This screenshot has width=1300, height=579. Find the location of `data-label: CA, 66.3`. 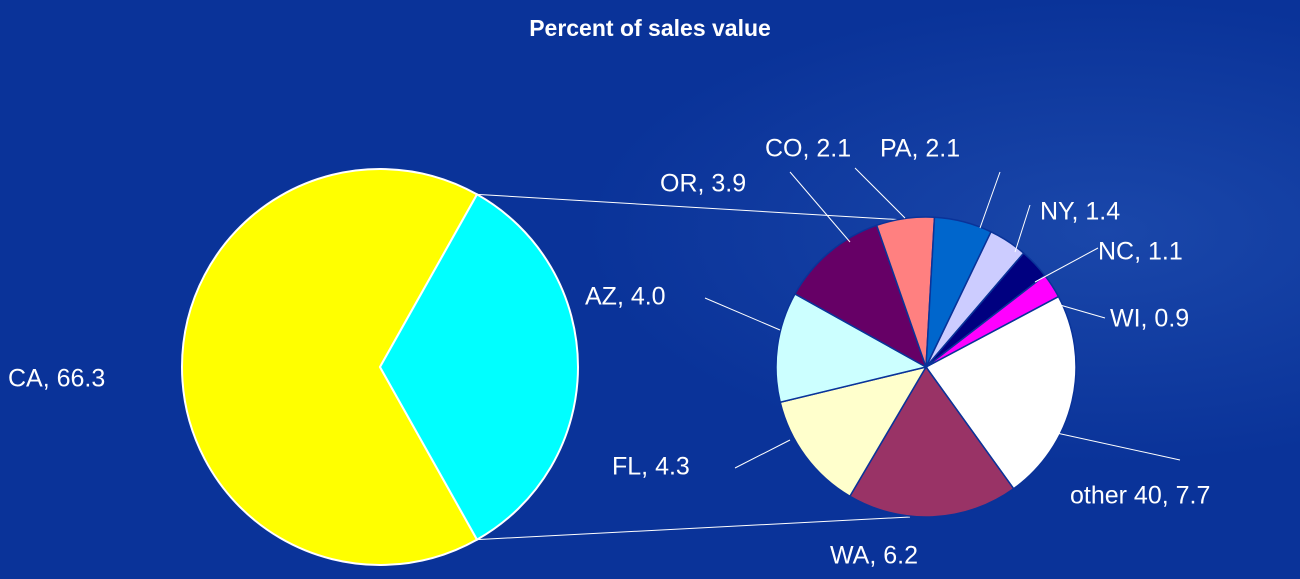

data-label: CA, 66.3 is located at coordinates (56, 379).